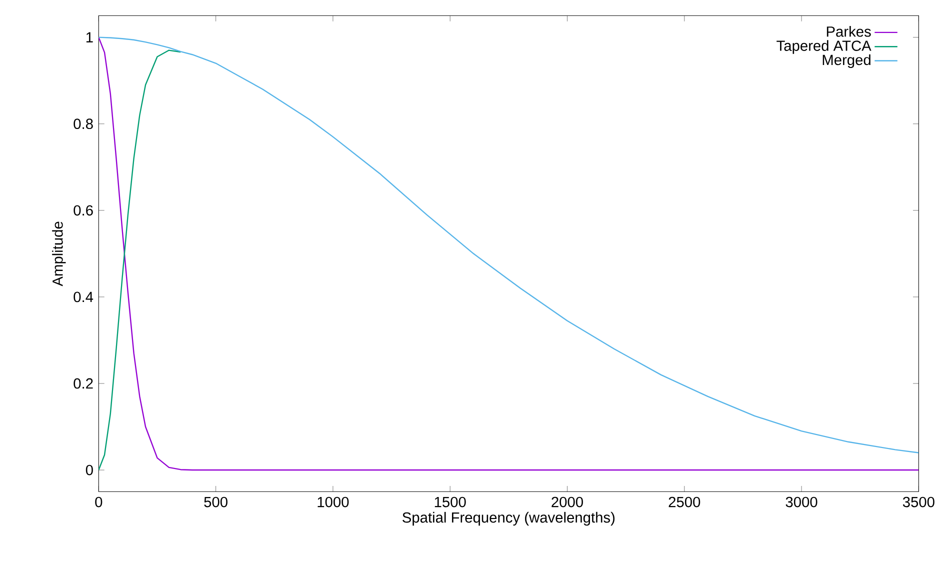 The height and width of the screenshot is (561, 949). What do you see at coordinates (846, 61) in the screenshot?
I see `legend-label: Merged` at bounding box center [846, 61].